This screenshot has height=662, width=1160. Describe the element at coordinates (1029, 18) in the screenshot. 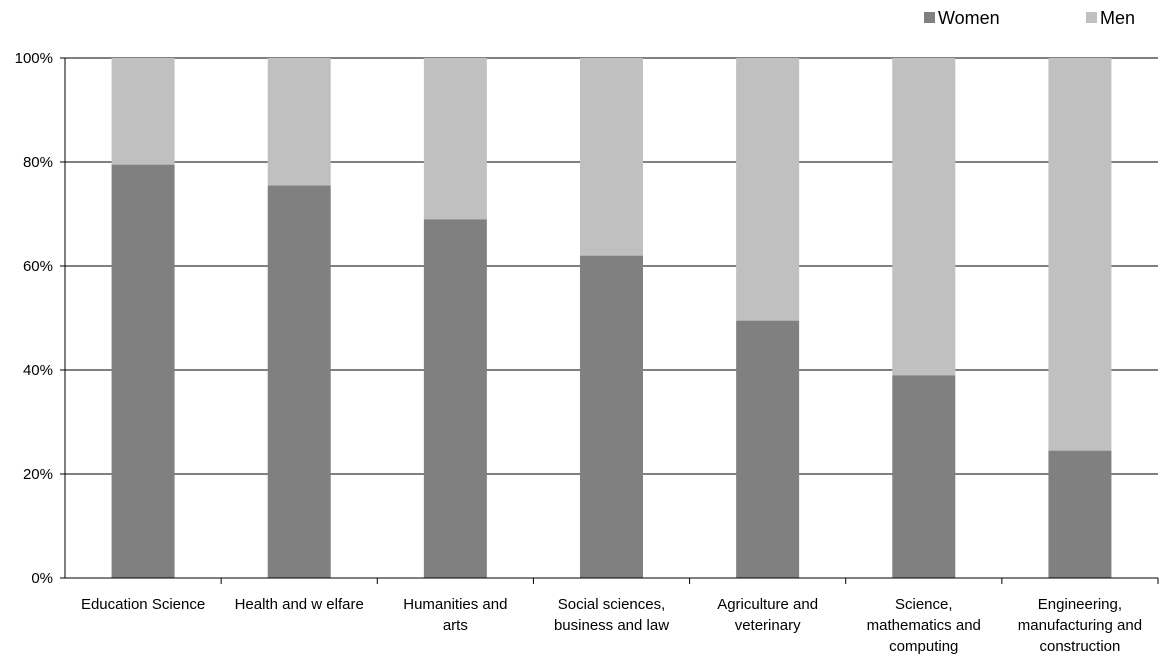

I see `legend: Women Men` at that location.